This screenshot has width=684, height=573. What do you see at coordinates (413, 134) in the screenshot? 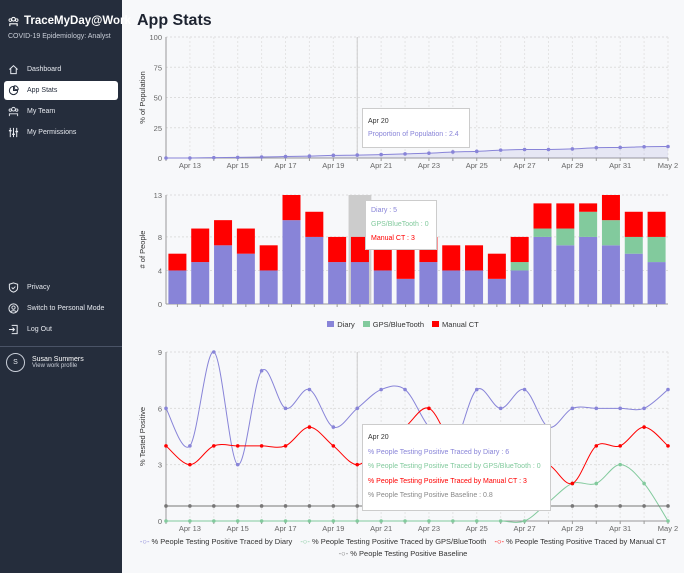
I see `tooltip-line: Proportion of Population : 2.4` at bounding box center [413, 134].